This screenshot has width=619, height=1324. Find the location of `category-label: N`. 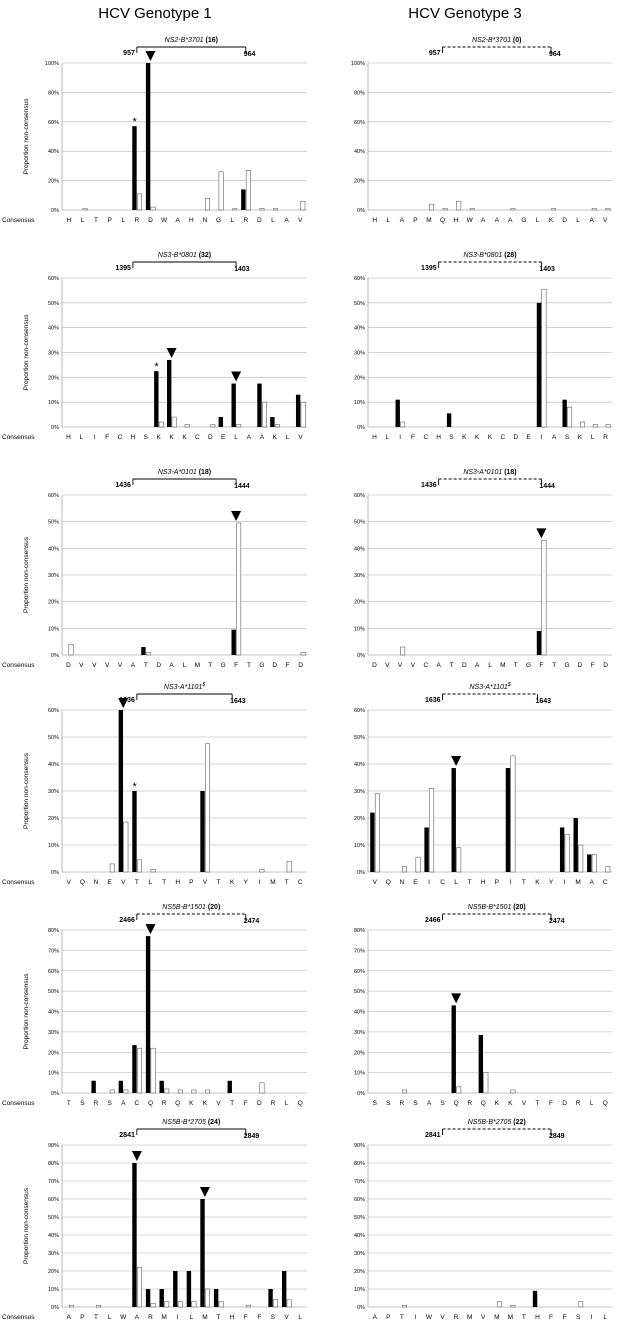

category-label: N is located at coordinates (402, 882).